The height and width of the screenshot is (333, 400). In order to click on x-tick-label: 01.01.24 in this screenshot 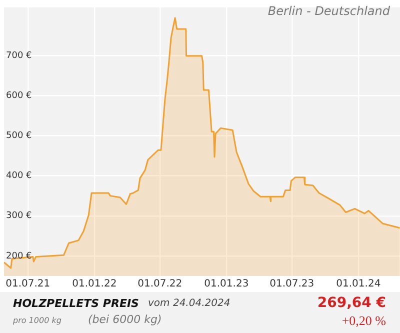, I will do `click(358, 284)`.